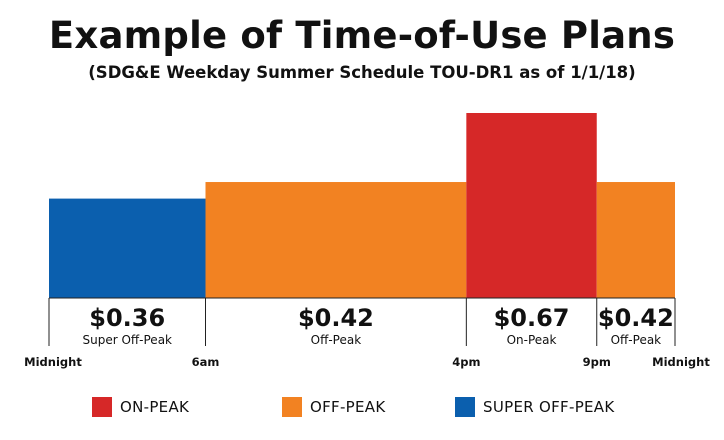  What do you see at coordinates (532, 340) in the screenshot?
I see `period-name-2: On-Peak` at bounding box center [532, 340].